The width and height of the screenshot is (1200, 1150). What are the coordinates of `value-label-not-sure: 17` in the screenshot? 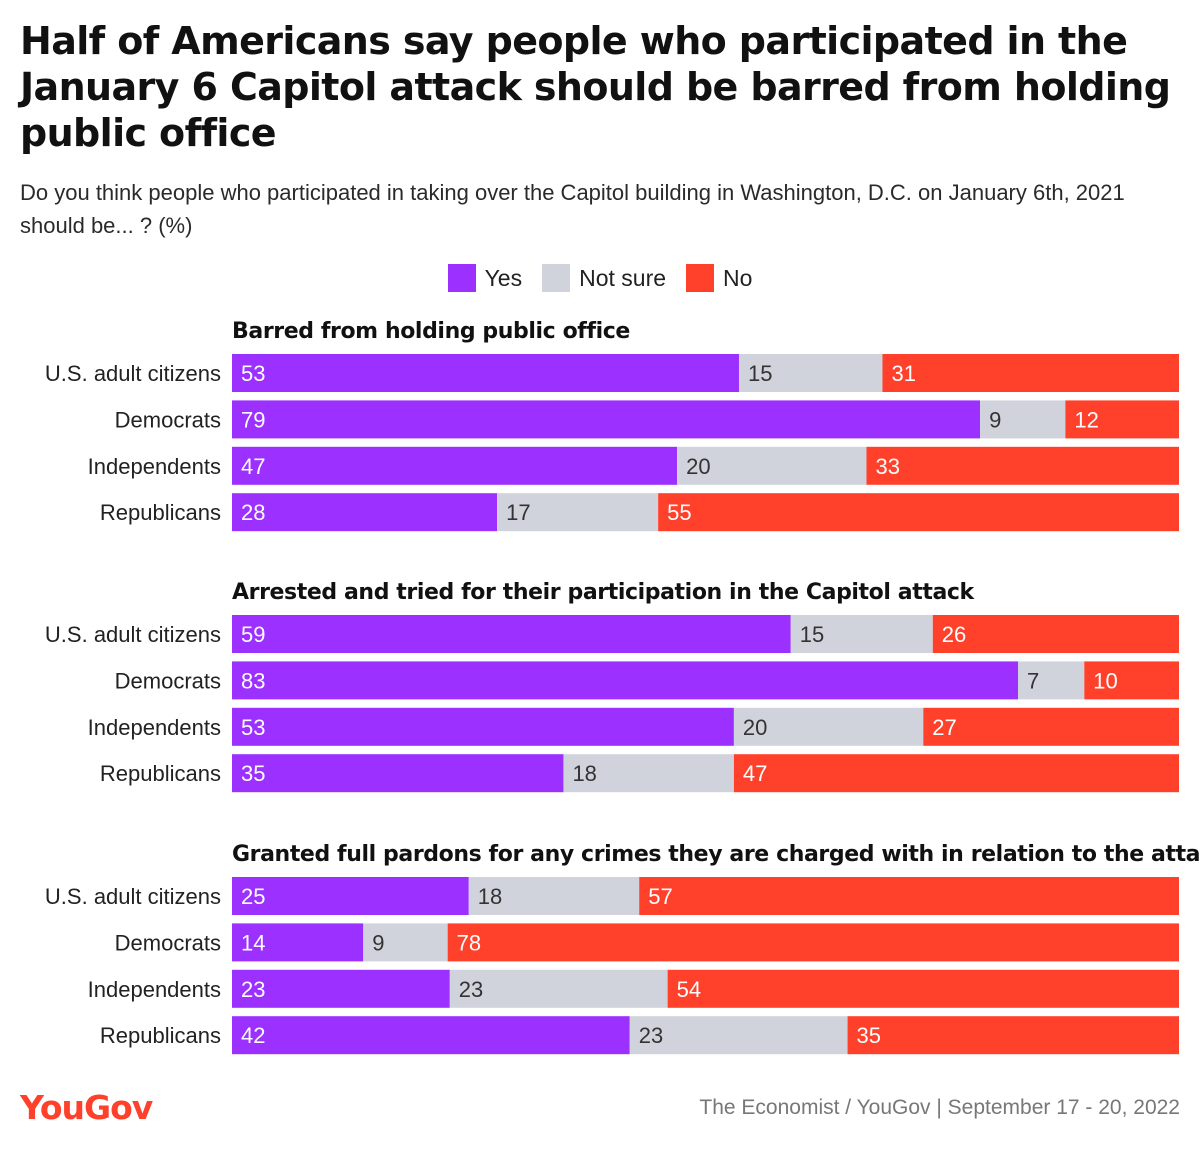 It's located at (518, 512).